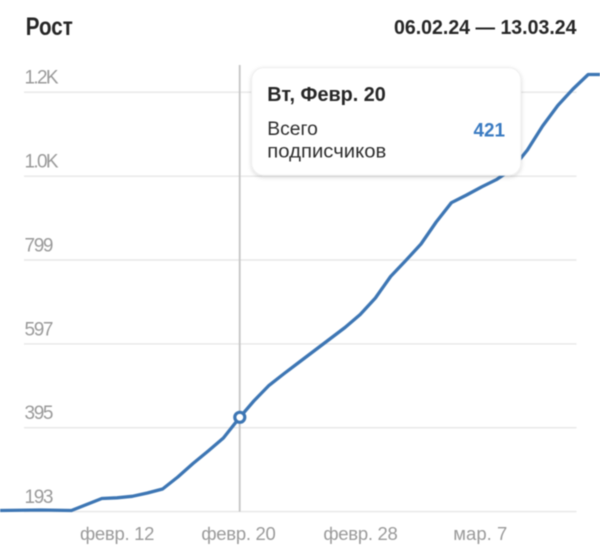  I want to click on svg-text: 395, so click(39, 413).